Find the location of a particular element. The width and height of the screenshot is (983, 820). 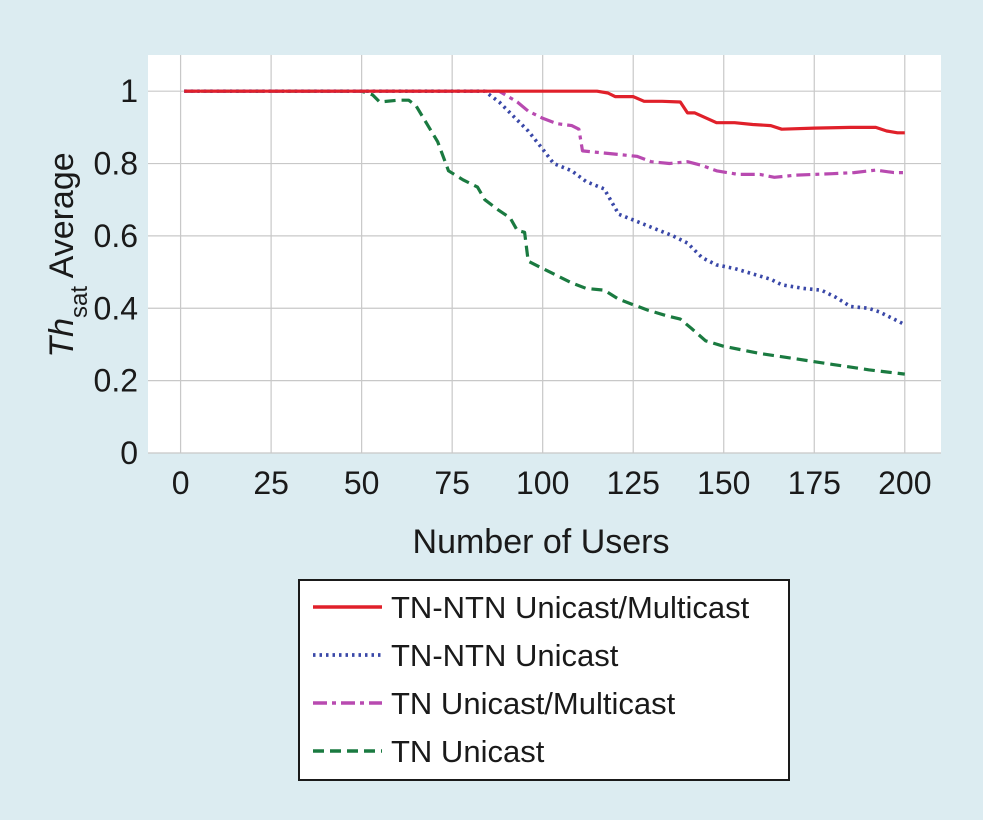

x-tick-label: 175 is located at coordinates (814, 483).